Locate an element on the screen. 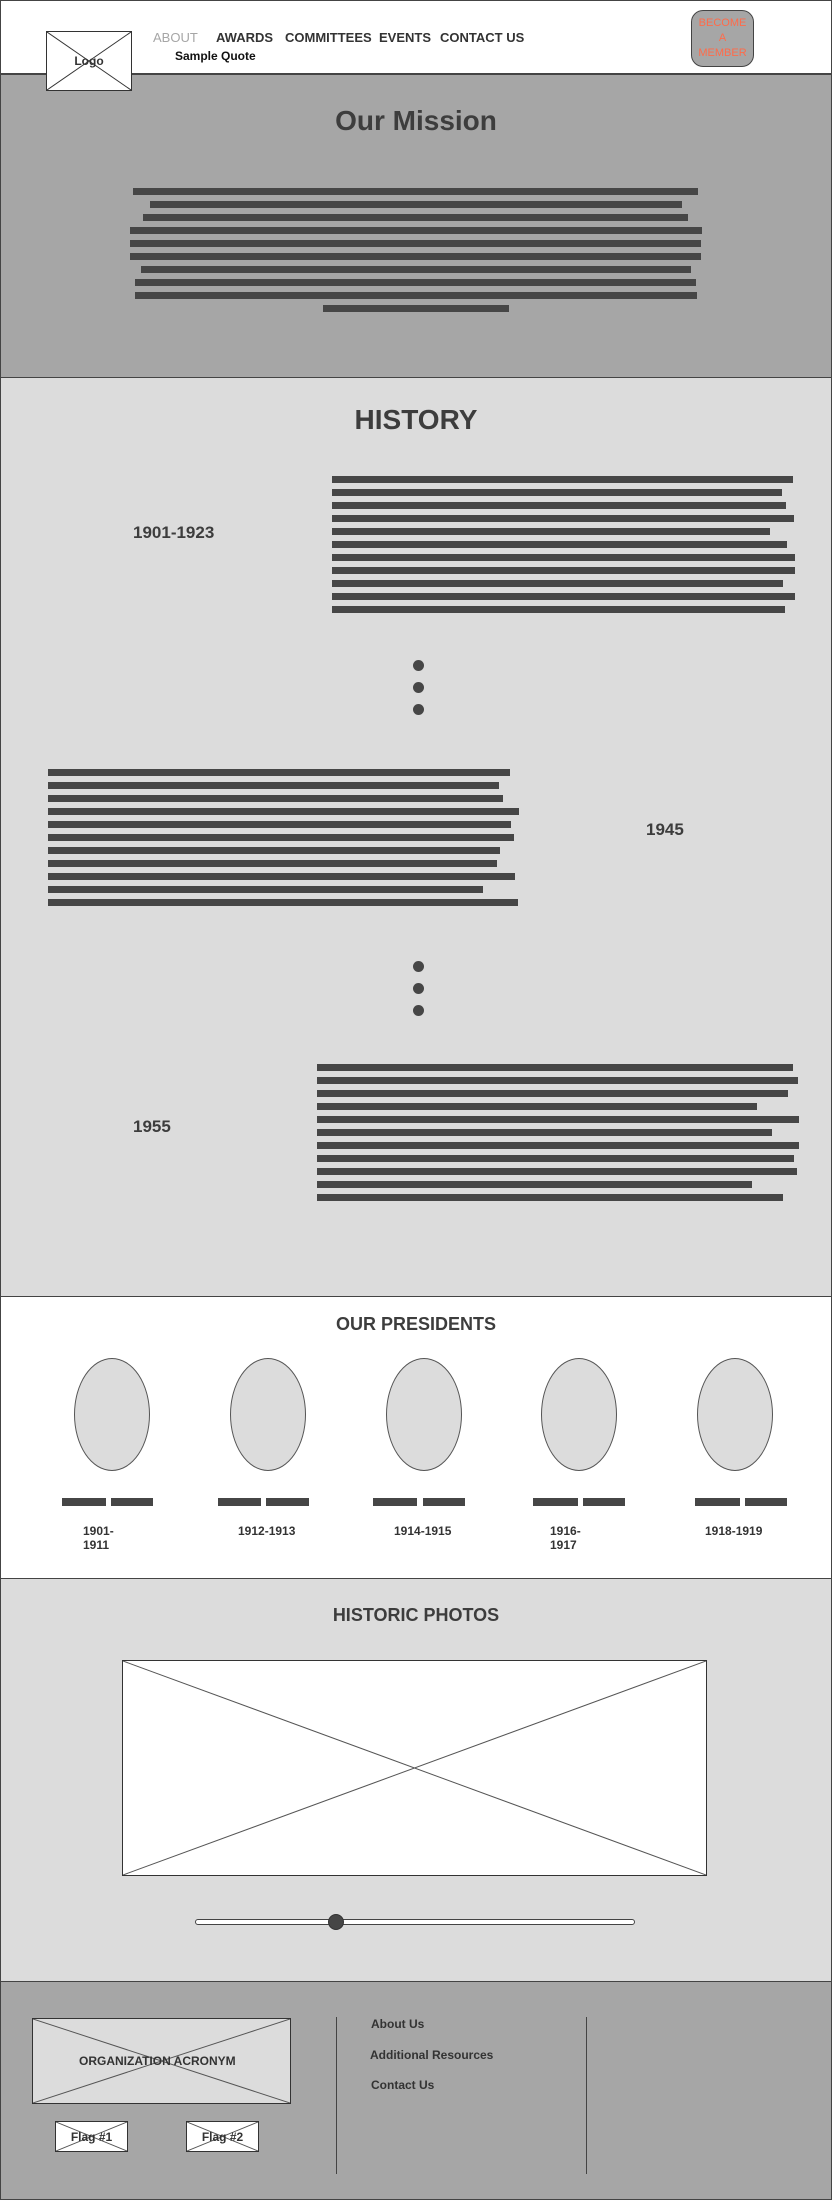  history-title: HISTORY is located at coordinates (416, 419).